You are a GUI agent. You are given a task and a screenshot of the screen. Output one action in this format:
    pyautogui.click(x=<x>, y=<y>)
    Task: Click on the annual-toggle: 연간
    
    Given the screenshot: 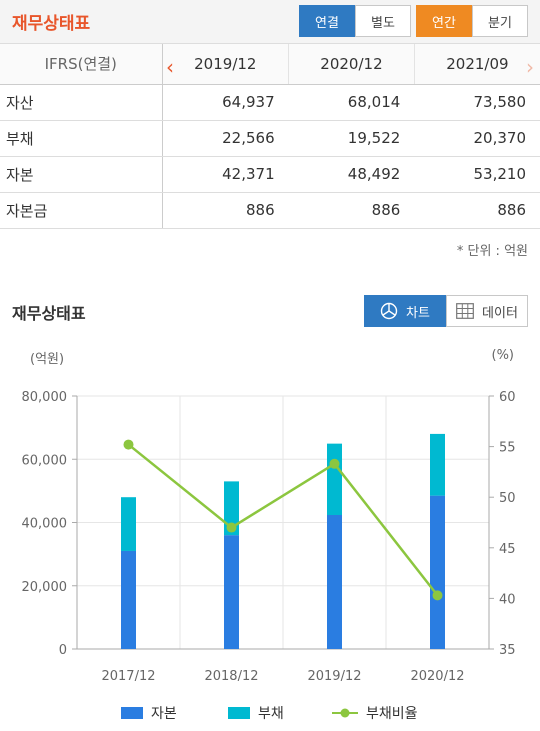 What is the action you would take?
    pyautogui.click(x=444, y=21)
    